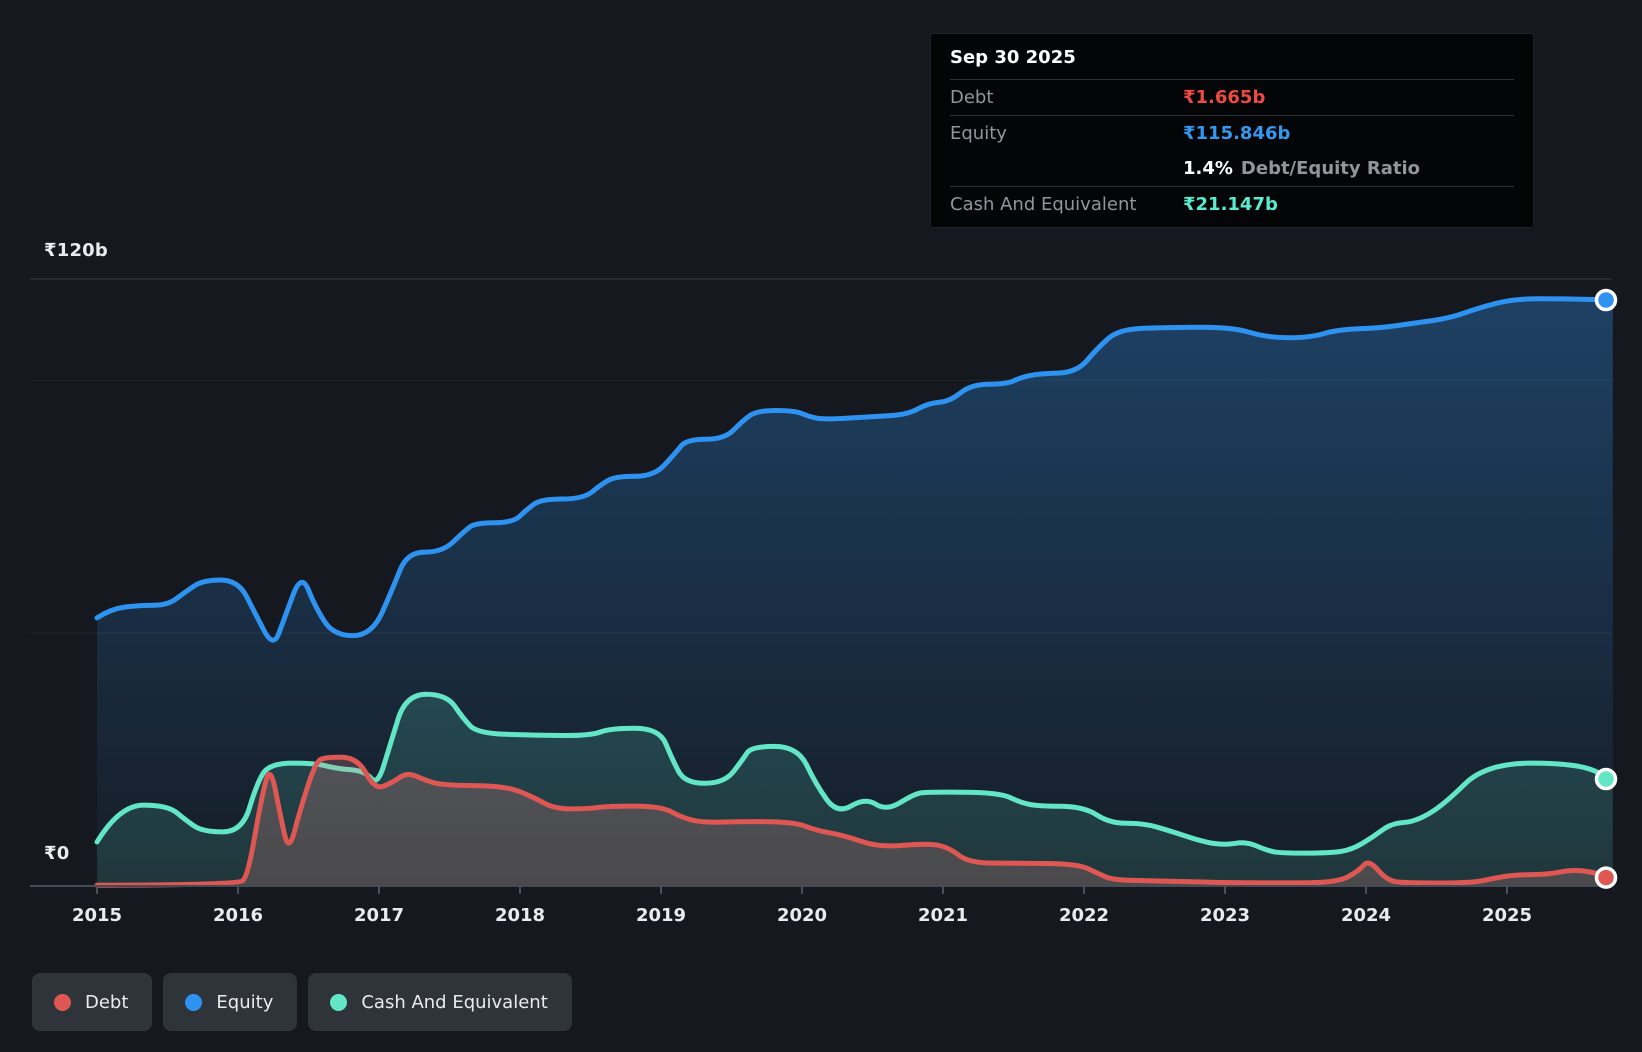  What do you see at coordinates (972, 97) in the screenshot?
I see `tooltip-debt-label: Debt` at bounding box center [972, 97].